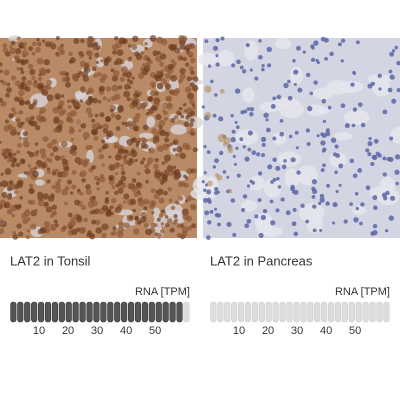 This screenshot has height=400, width=400. Describe the element at coordinates (174, 210) in the screenshot. I see `light-patch` at that location.